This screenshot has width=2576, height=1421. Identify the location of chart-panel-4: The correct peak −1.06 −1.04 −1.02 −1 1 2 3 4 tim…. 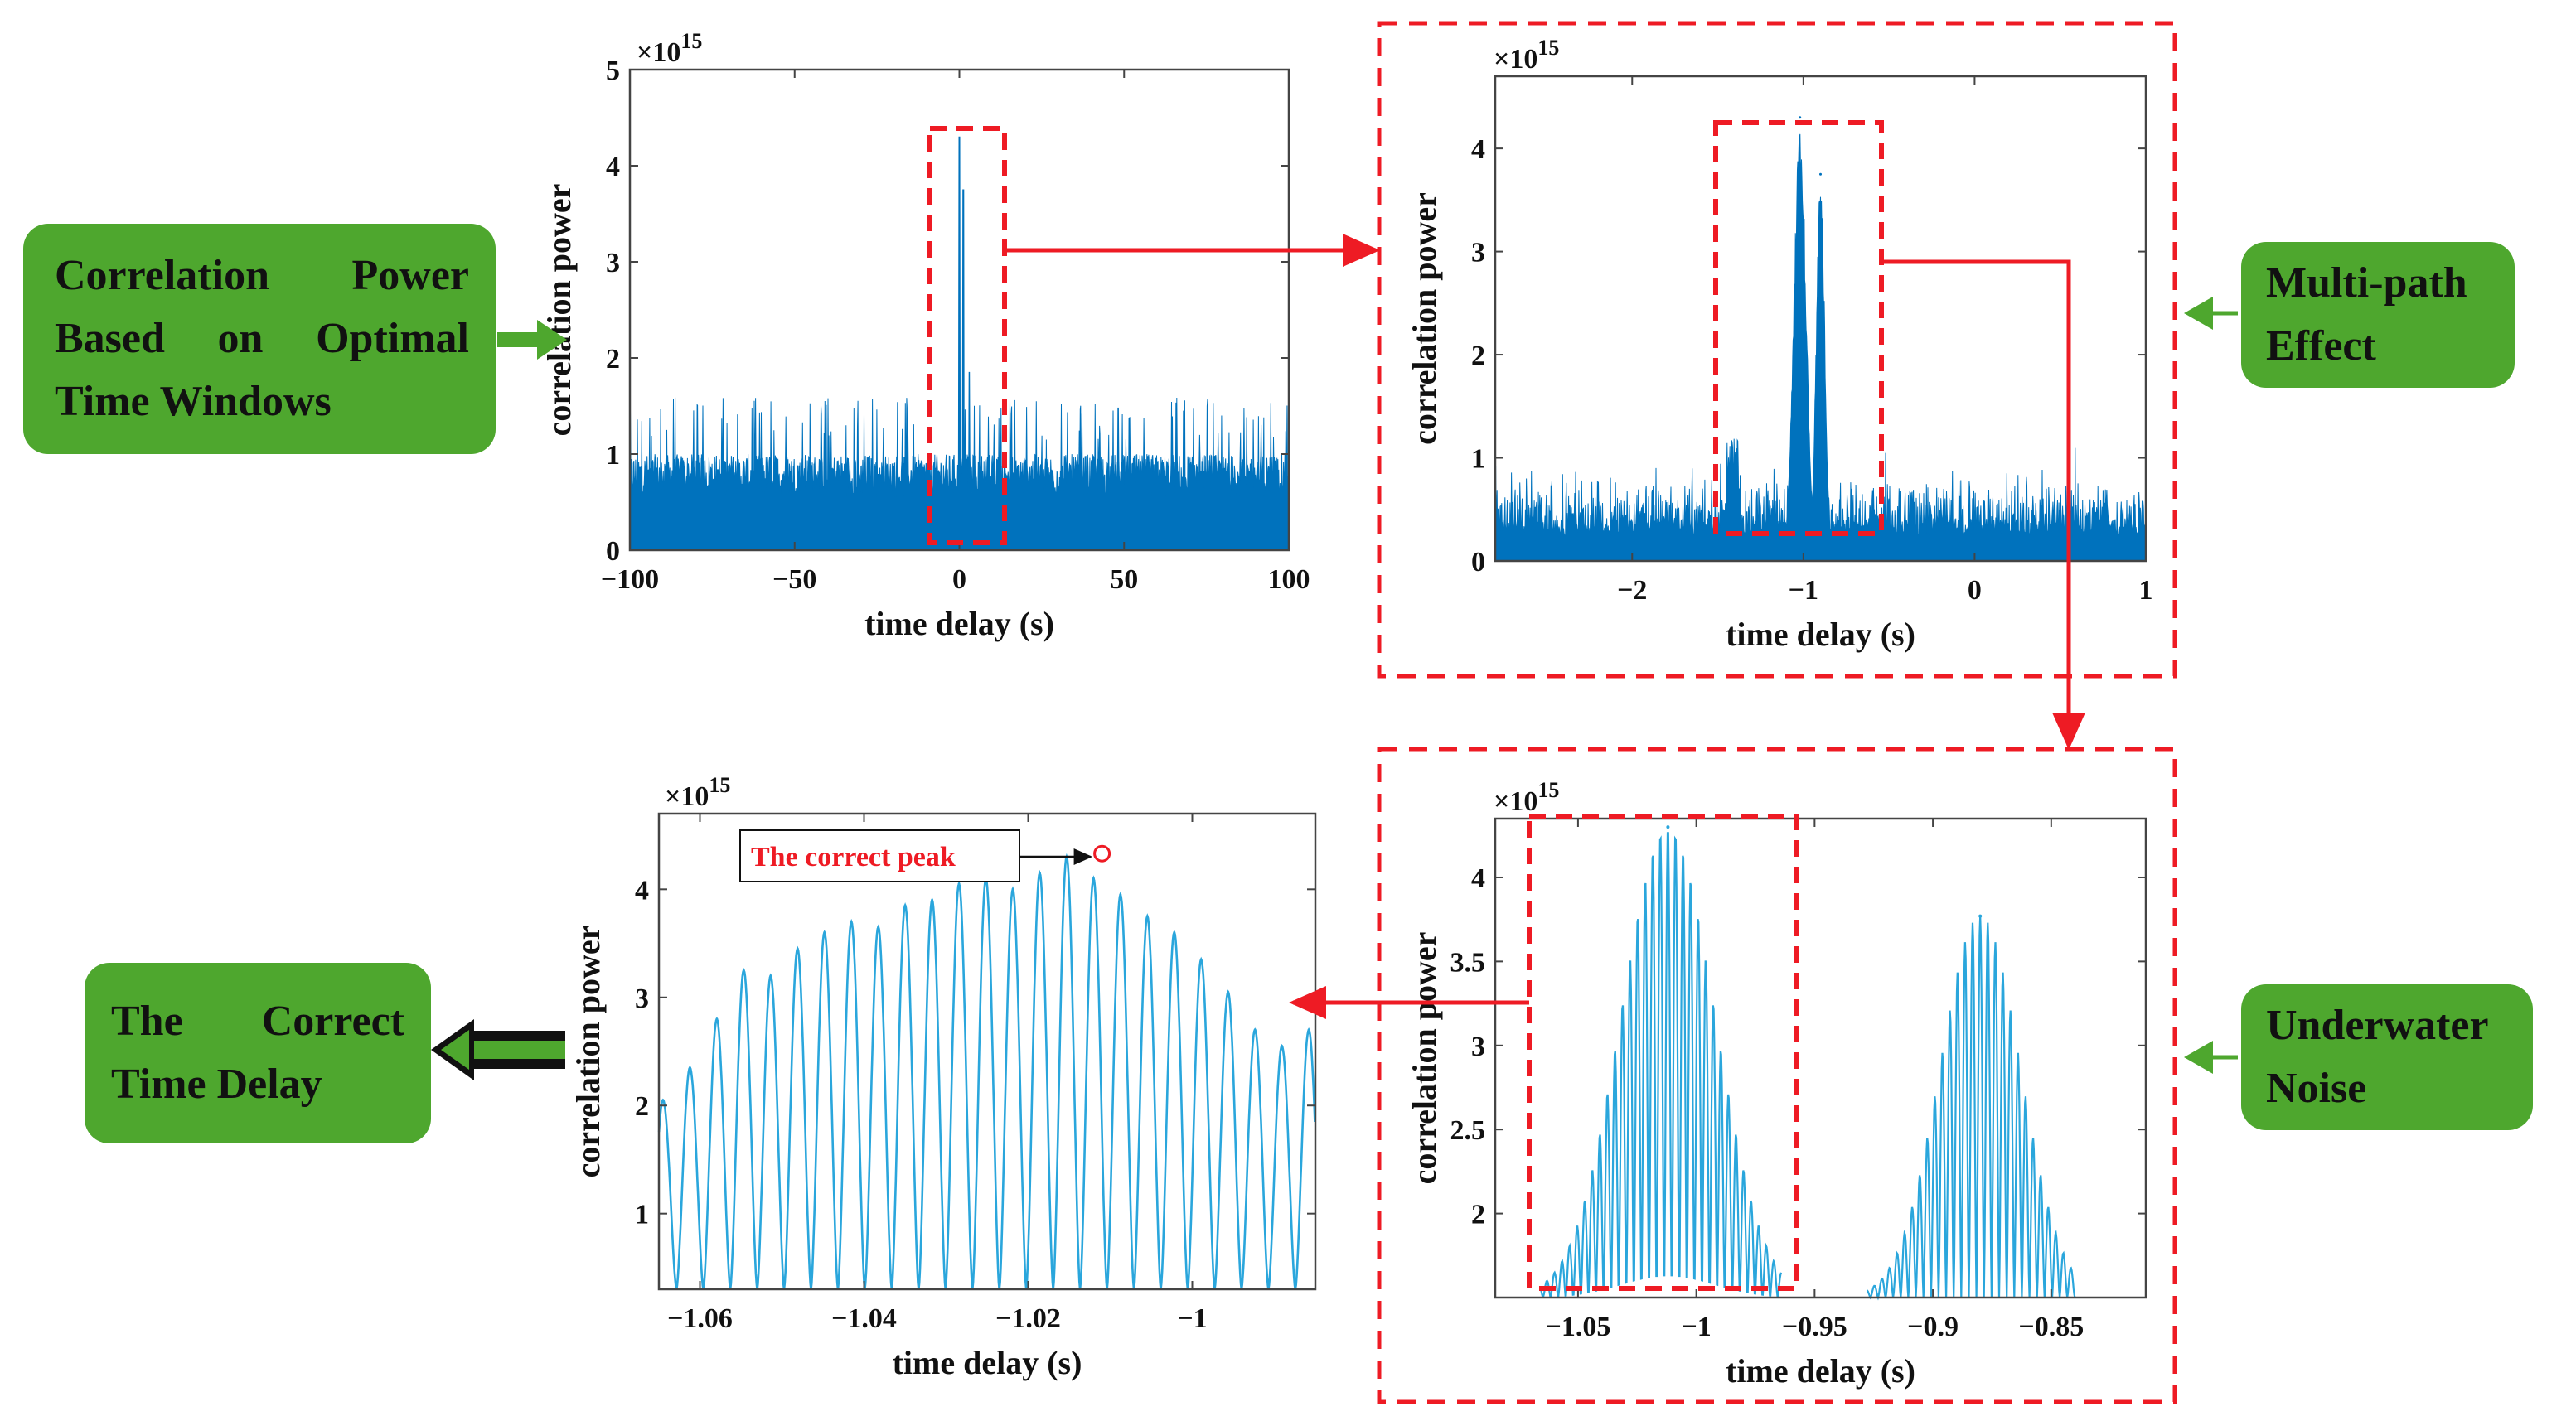
(943, 1077).